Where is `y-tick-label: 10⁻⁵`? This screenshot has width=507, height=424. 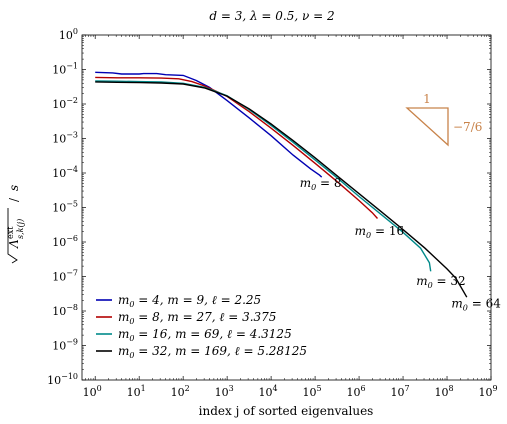
y-tick-label: 10⁻⁵ is located at coordinates (65, 207).